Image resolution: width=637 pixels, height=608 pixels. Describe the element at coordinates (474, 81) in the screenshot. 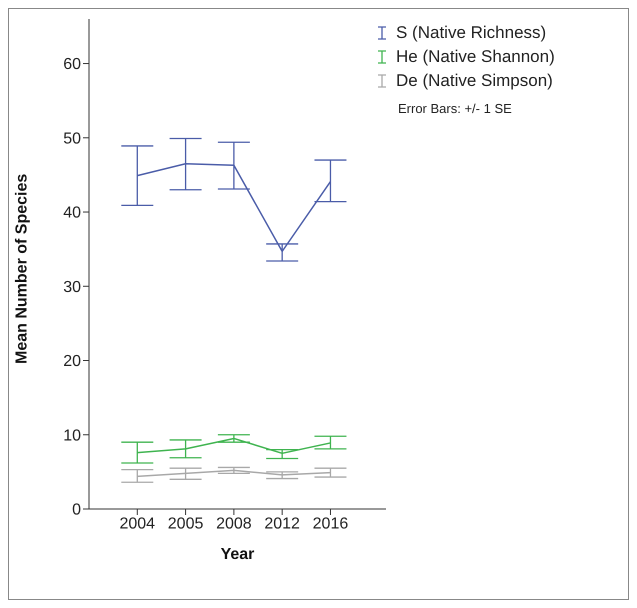

I see `legend-label: De (Native Simpson)` at that location.